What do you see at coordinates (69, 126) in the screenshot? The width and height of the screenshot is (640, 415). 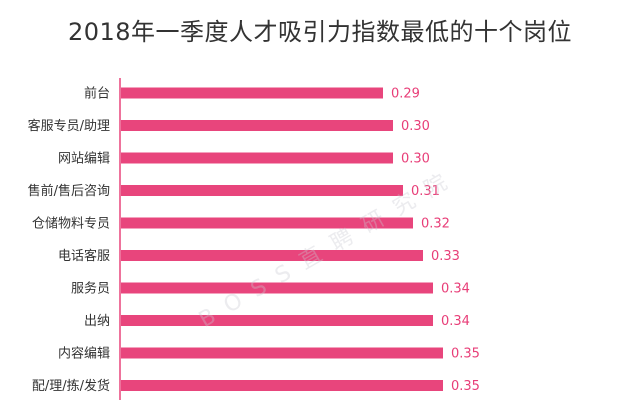 I see `category-label: 客服专员/助理` at bounding box center [69, 126].